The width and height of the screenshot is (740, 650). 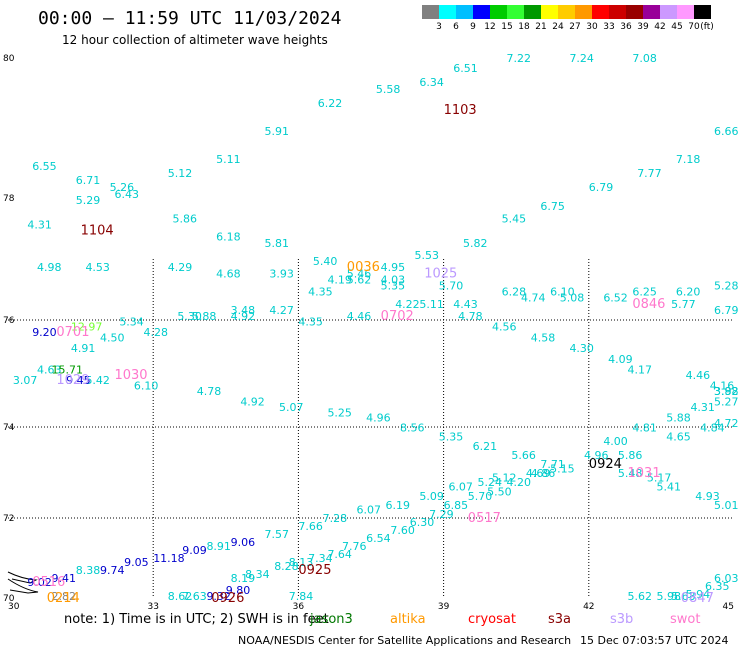 I want to click on wave-height-value: 9.41, so click(x=64, y=578).